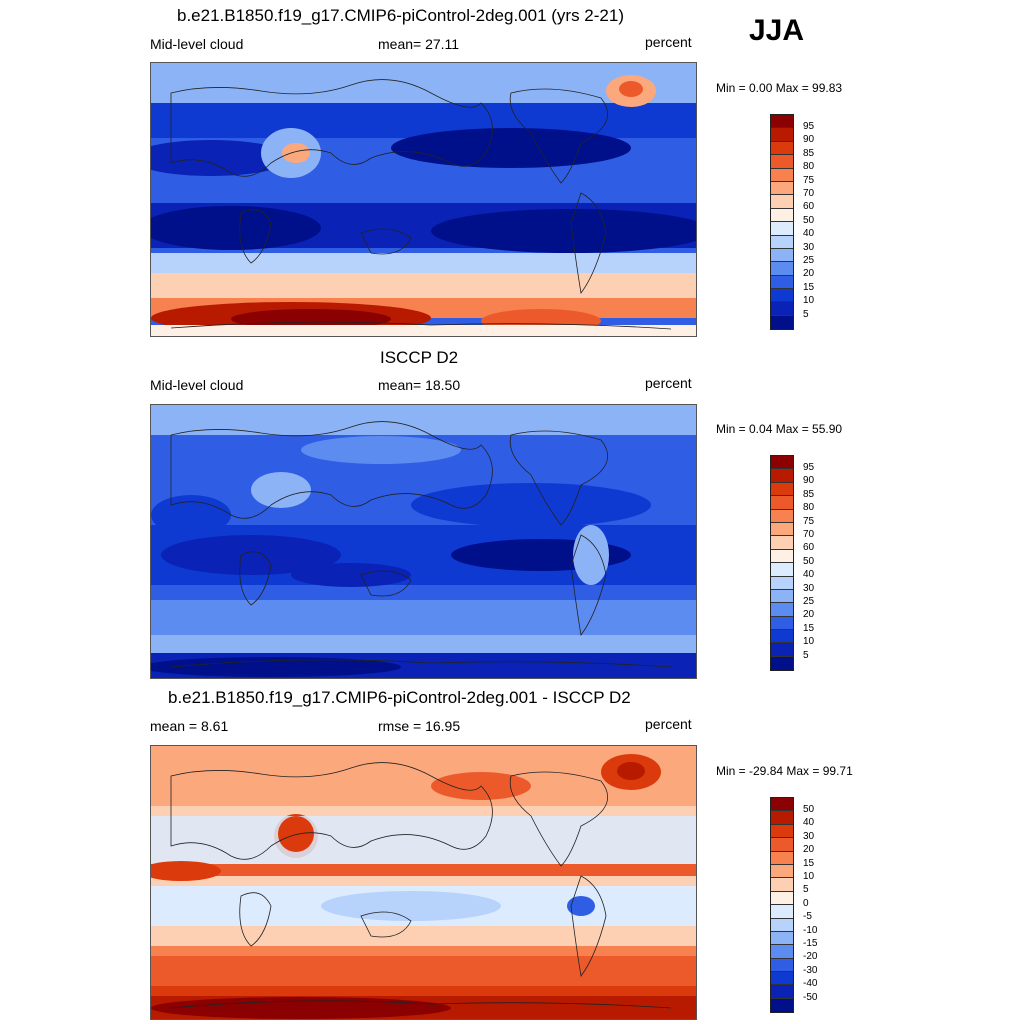 The height and width of the screenshot is (1024, 1024). I want to click on colorbar-tick-label: -10, so click(810, 930).